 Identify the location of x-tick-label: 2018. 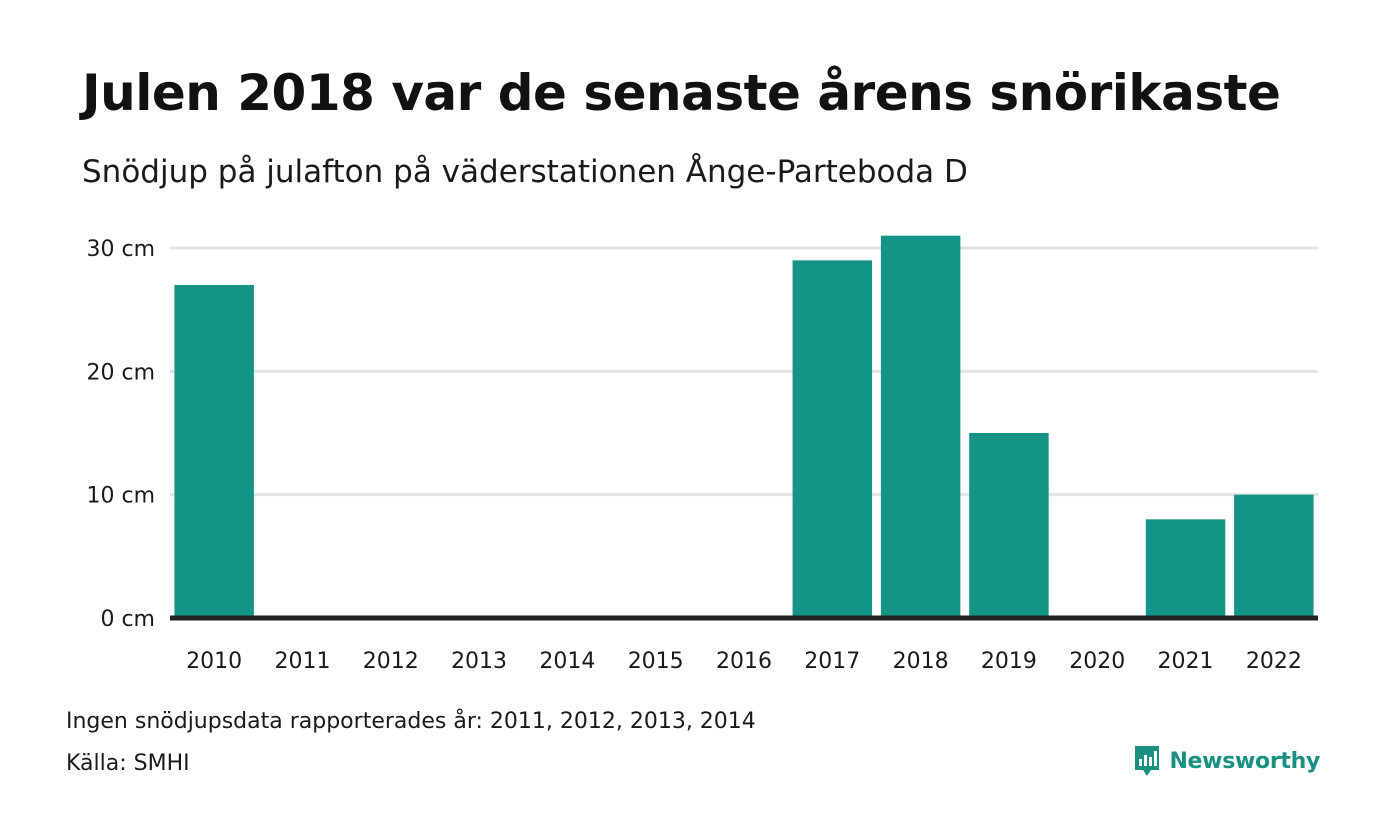
(921, 661).